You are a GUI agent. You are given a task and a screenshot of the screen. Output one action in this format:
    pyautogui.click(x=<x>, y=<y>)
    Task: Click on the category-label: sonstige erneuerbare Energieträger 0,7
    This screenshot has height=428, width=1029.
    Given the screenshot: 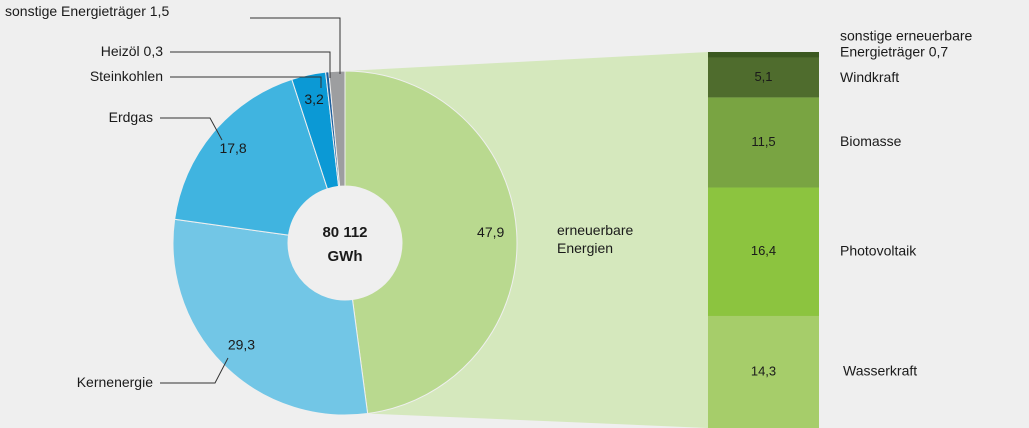 What is the action you would take?
    pyautogui.click(x=908, y=43)
    